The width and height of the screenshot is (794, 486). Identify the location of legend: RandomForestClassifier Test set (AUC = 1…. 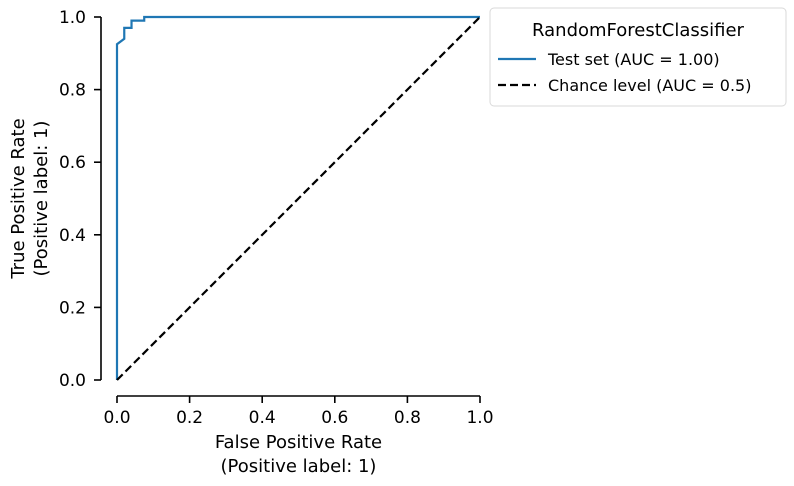
(638, 57).